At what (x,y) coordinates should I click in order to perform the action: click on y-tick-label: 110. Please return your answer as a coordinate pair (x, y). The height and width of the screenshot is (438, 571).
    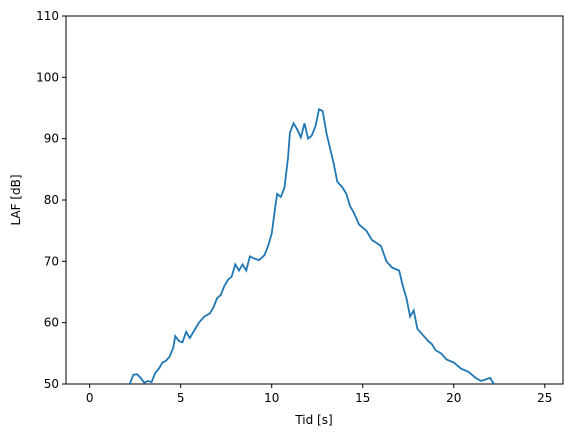
    Looking at the image, I should click on (47, 16).